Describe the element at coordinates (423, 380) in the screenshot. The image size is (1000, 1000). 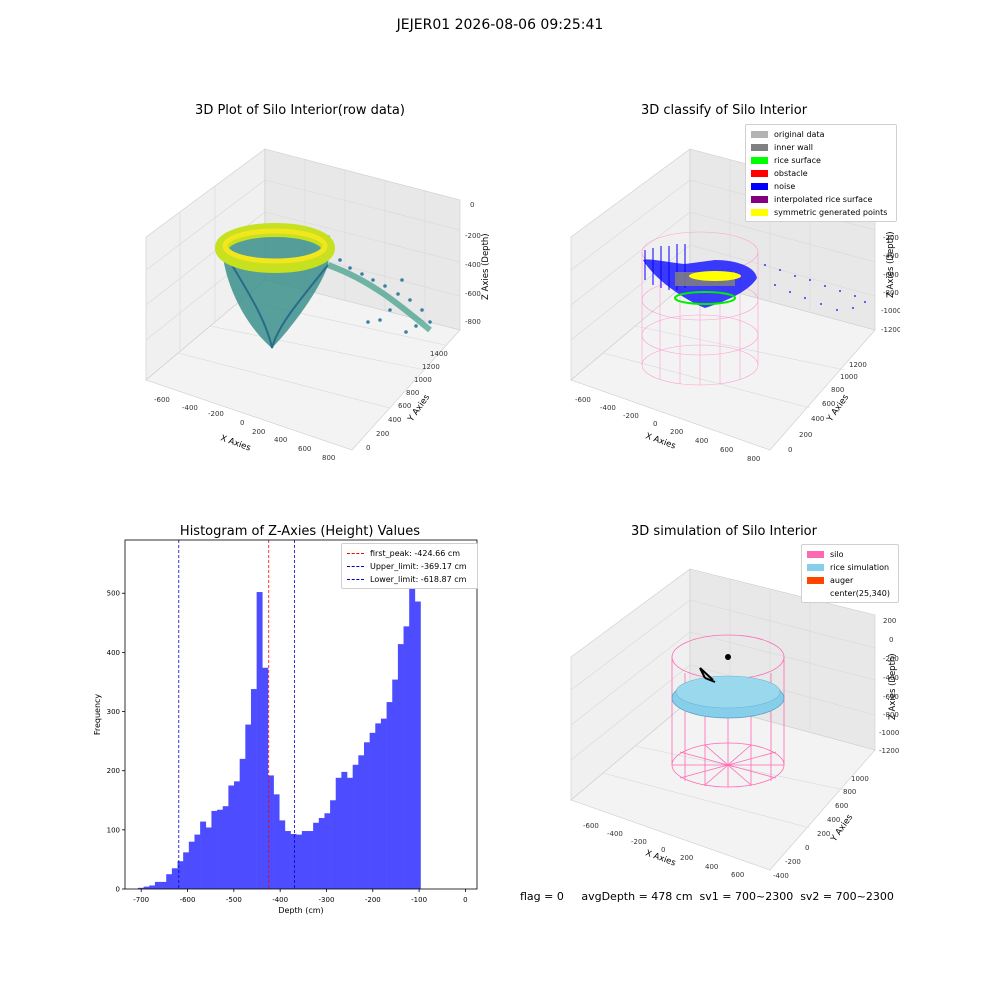
I see `raw-ytick: 1000` at that location.